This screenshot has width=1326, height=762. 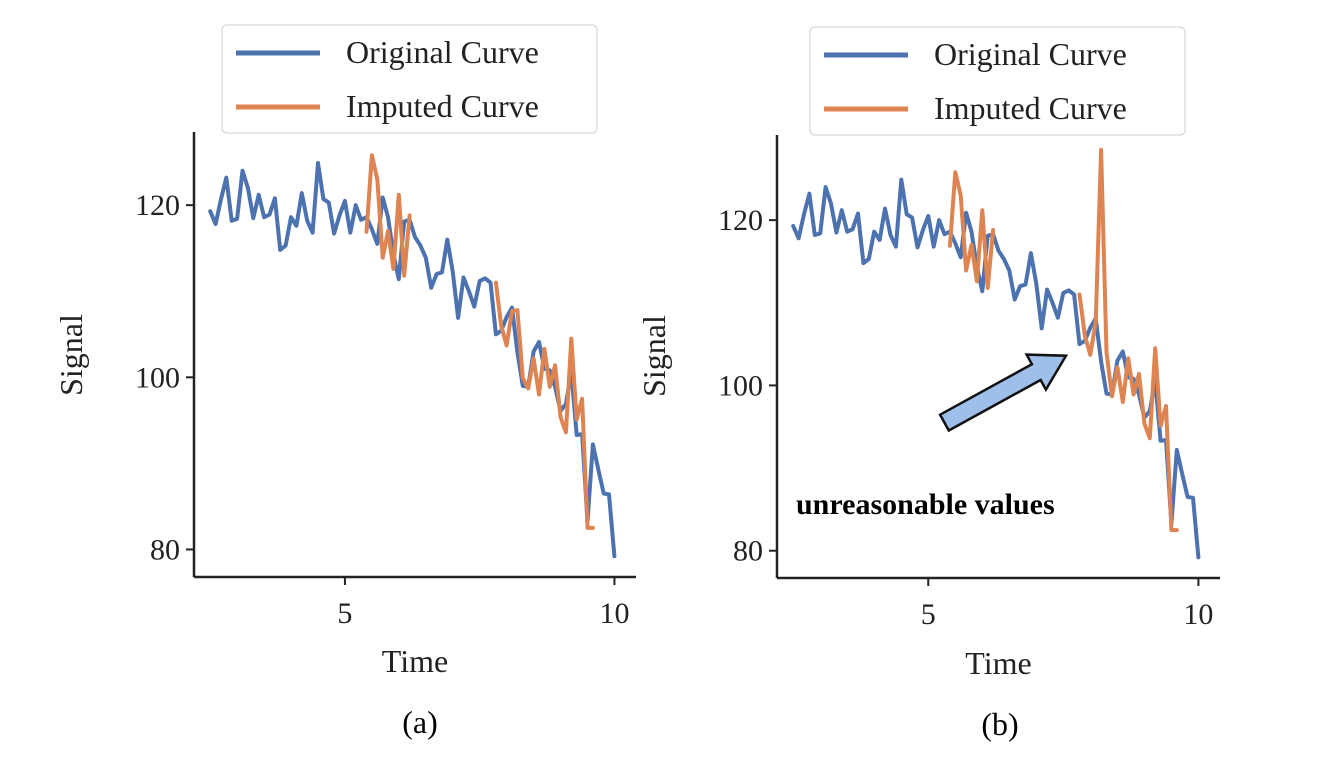 I want to click on panel-caption: (b), so click(x=999, y=724).